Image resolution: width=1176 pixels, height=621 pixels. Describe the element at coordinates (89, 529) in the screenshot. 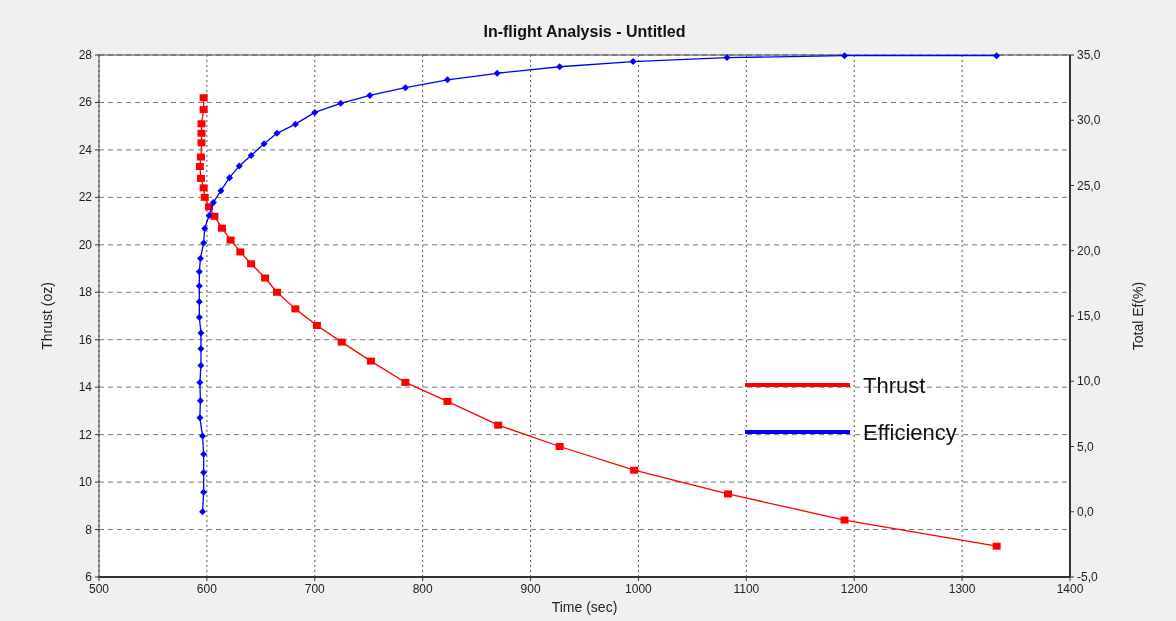

I see `y-tick-label: 8` at that location.